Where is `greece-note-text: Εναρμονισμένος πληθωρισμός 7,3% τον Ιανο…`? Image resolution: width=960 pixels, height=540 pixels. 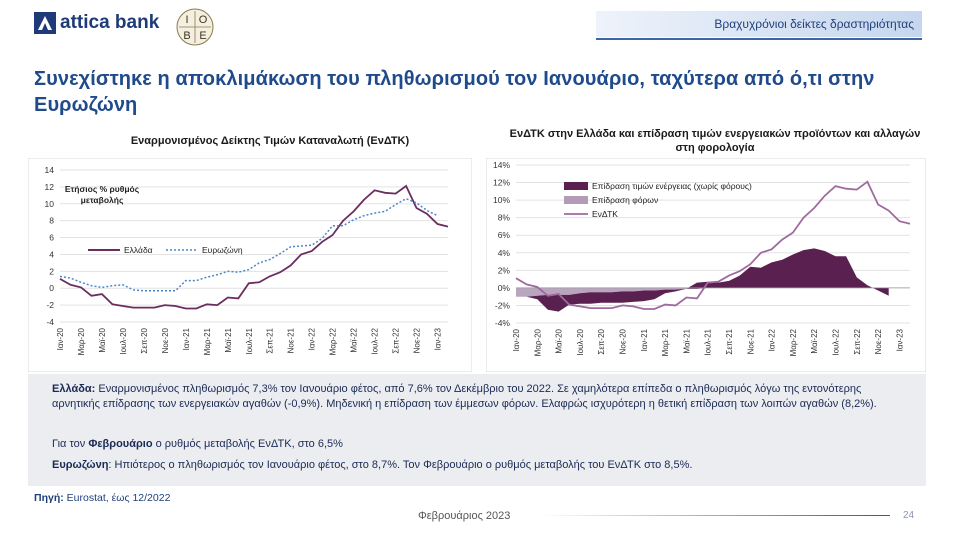
greece-note-text: Εναρμονισμένος πληθωρισμός 7,3% τον Ιανο… is located at coordinates (464, 396).